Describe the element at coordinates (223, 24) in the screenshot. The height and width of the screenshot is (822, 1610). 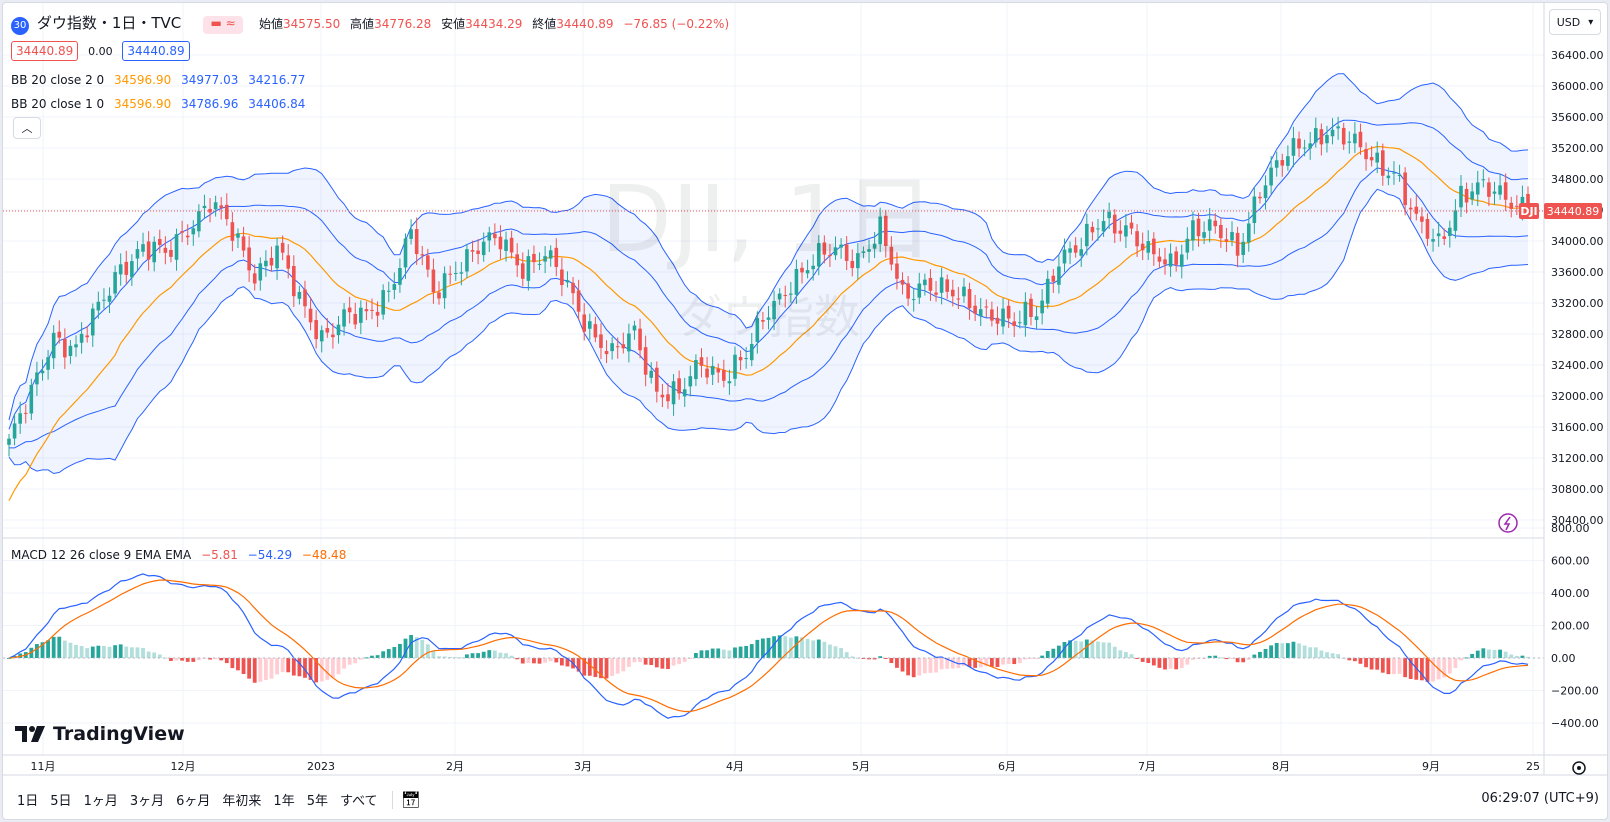
I see `compare-toggle-icon: ▬ ≈` at that location.